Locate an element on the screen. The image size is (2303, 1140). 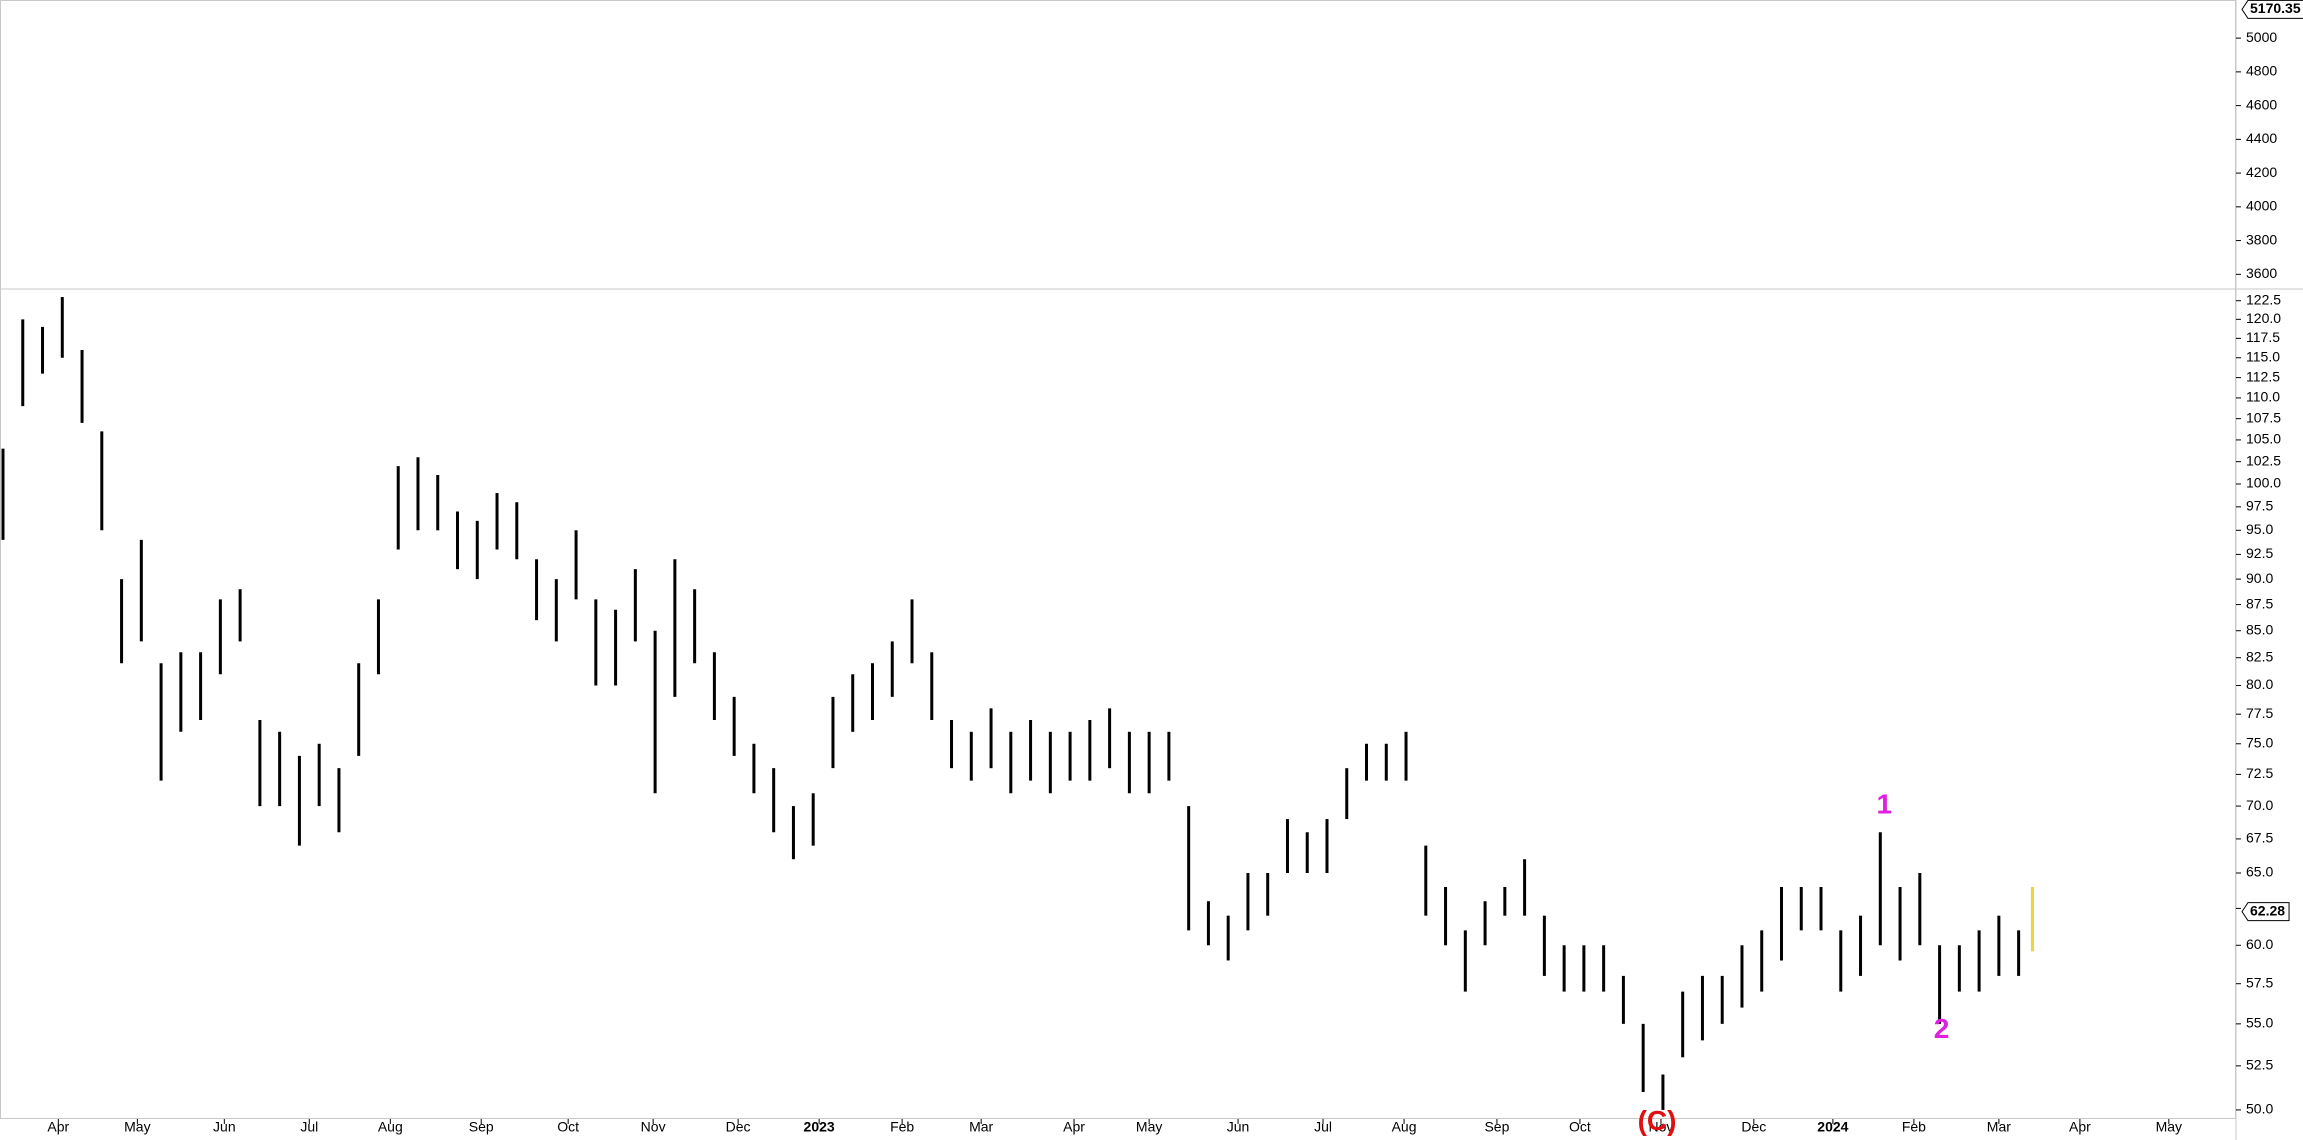
y-tick-label: 55.0 is located at coordinates (2259, 1023).